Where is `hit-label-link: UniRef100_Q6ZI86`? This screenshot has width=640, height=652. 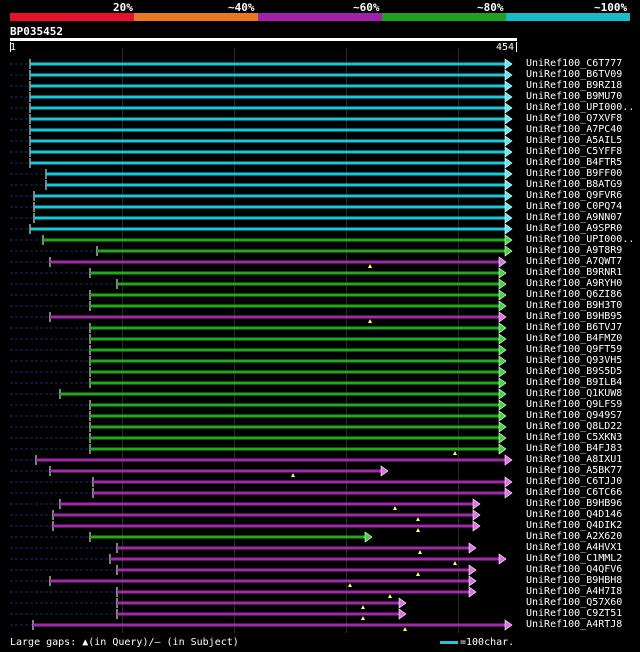
hit-label-link: UniRef100_Q6ZI86 is located at coordinates (574, 294).